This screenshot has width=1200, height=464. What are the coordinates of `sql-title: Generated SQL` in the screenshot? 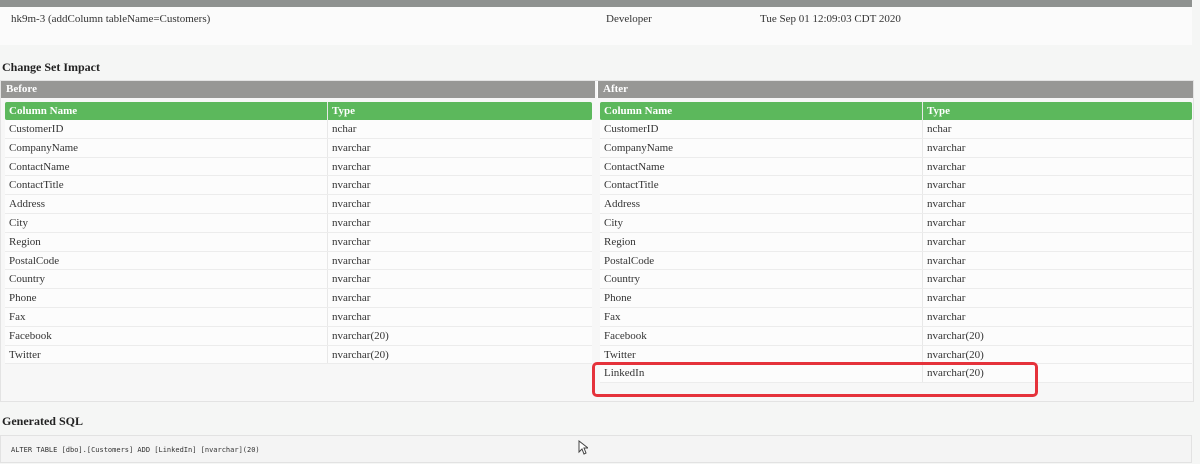 It's located at (42, 421).